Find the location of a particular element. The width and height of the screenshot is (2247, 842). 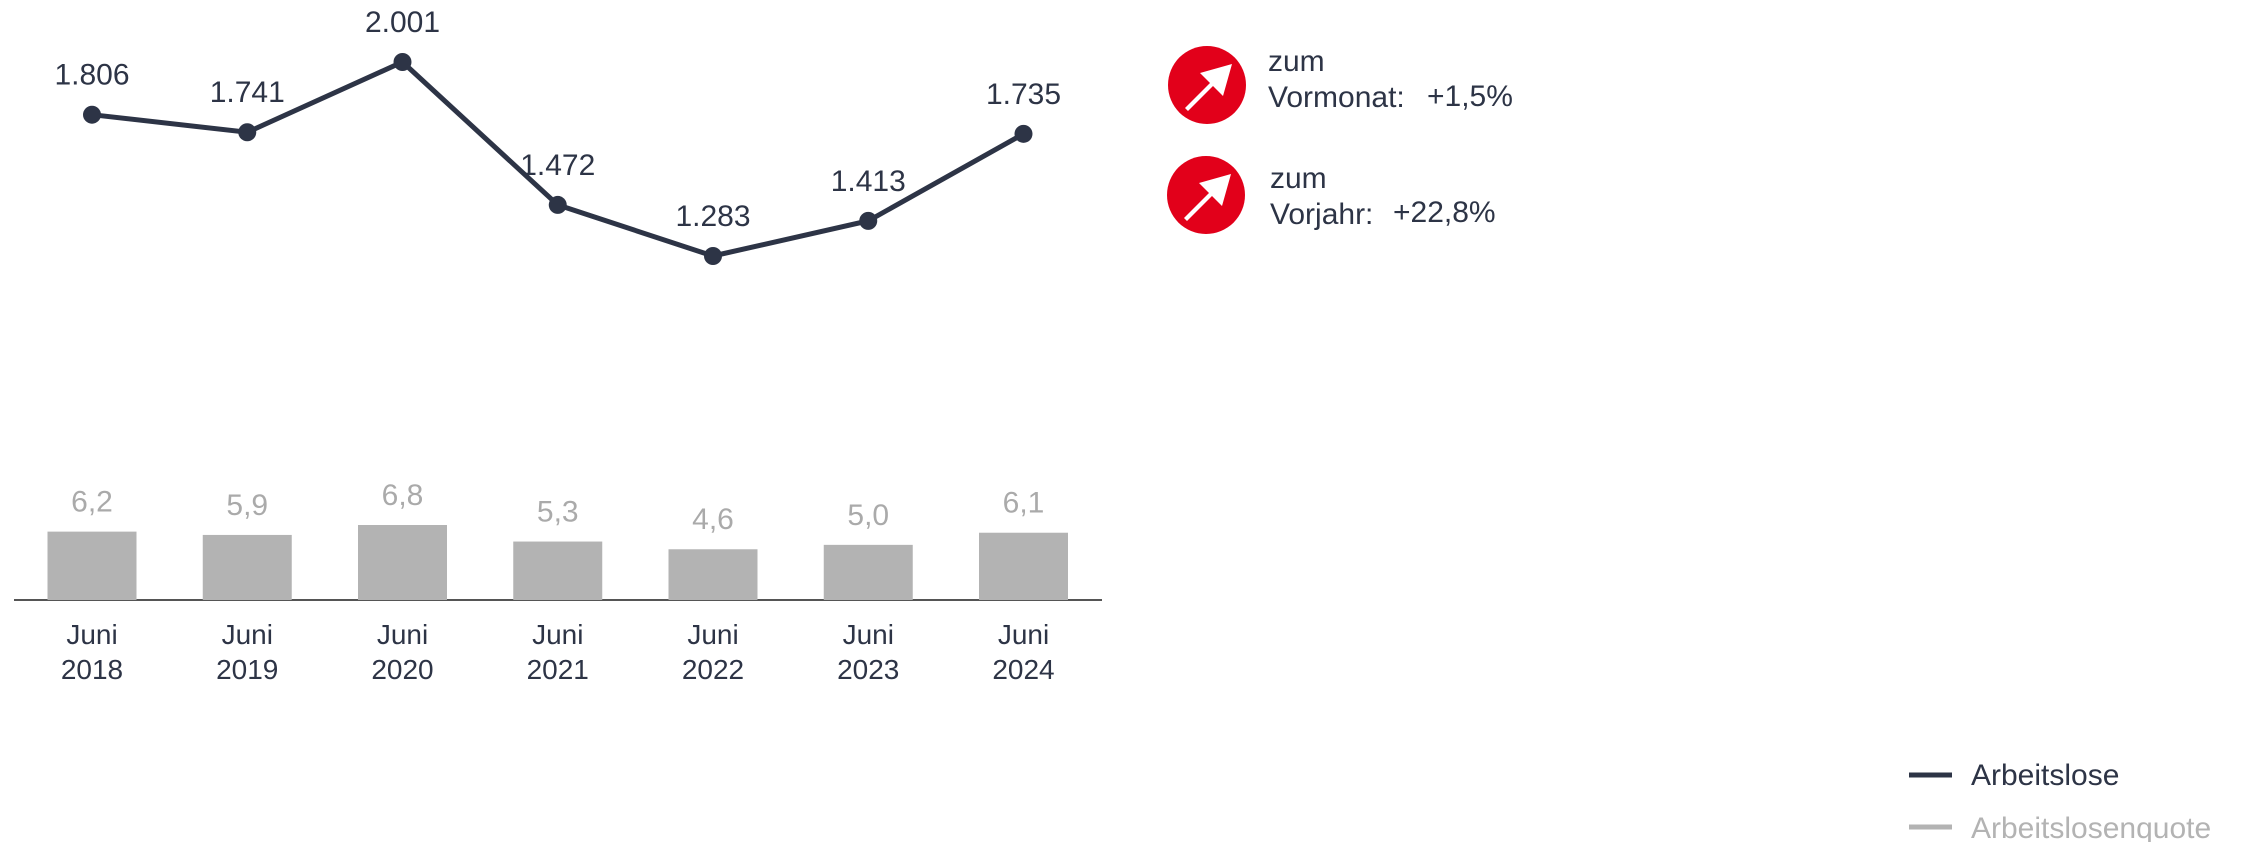

x-tick-label: Juni 2020 is located at coordinates (402, 652).